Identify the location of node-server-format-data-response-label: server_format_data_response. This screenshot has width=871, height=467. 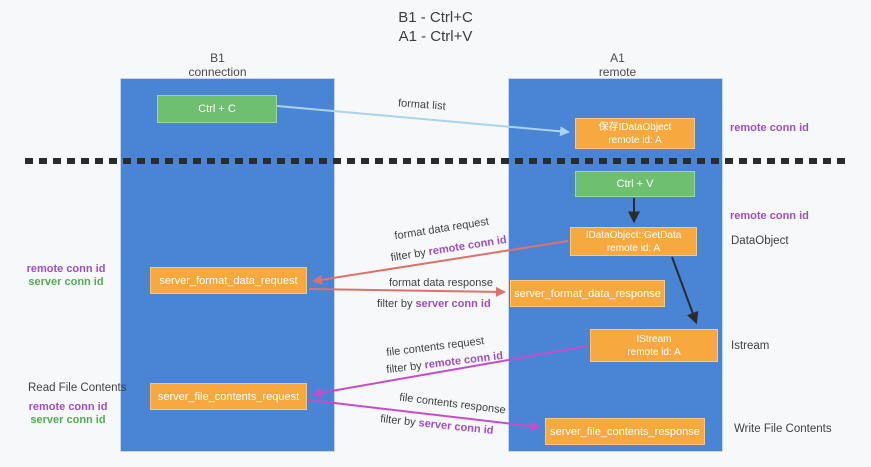
(587, 293).